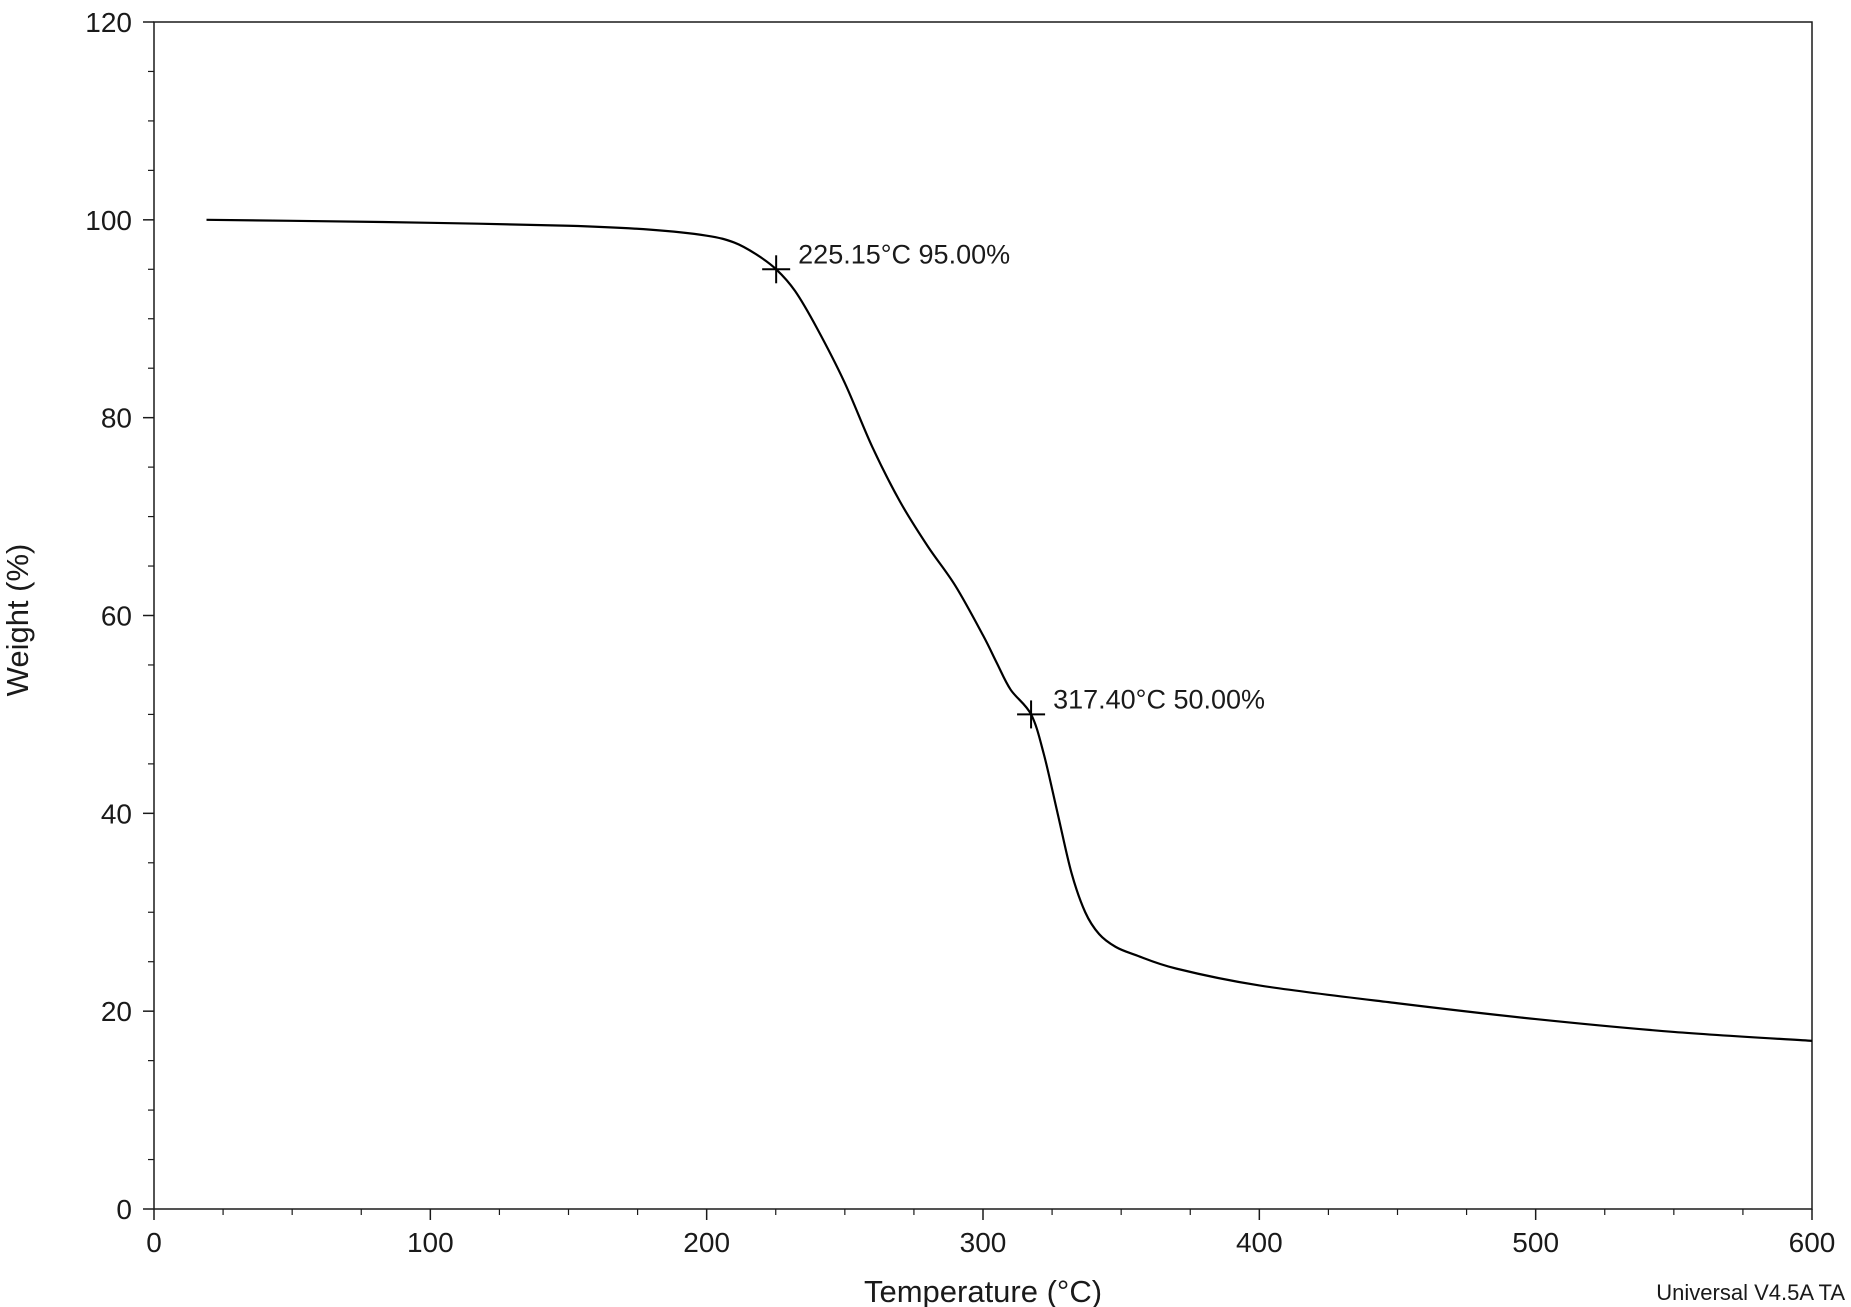 The width and height of the screenshot is (1851, 1307). What do you see at coordinates (983, 1290) in the screenshot?
I see `x-axis-label: Temperature (°C)` at bounding box center [983, 1290].